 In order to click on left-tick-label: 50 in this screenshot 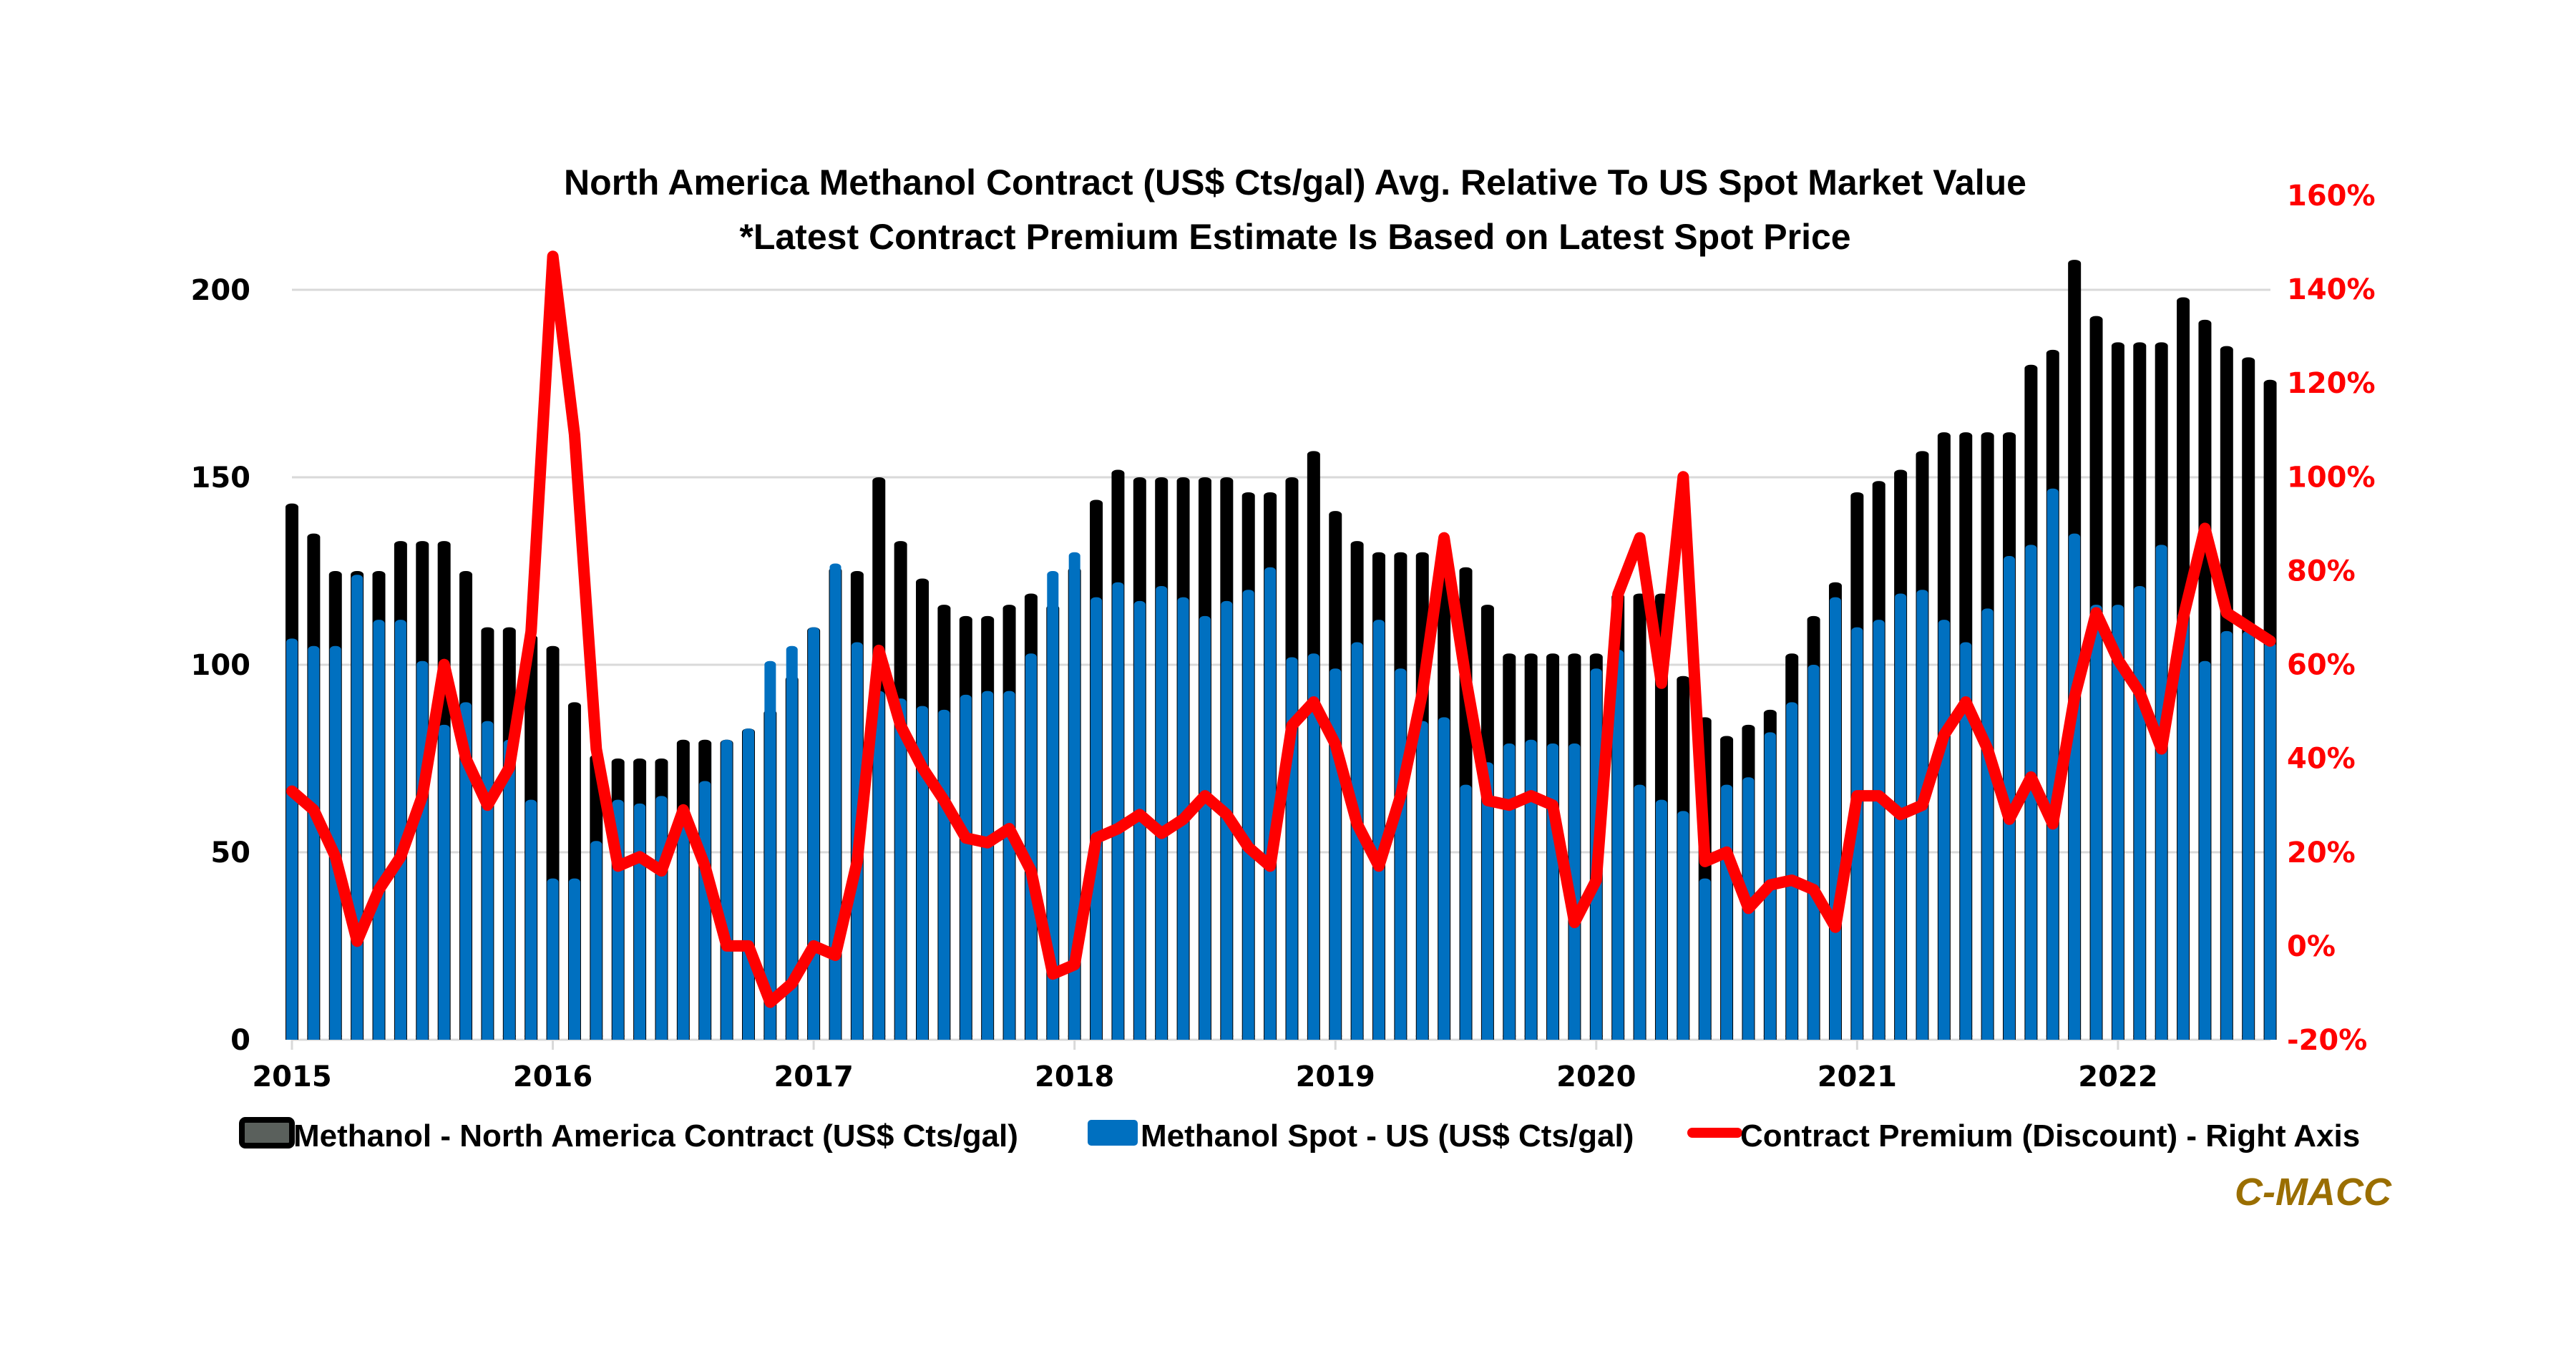, I will do `click(230, 853)`.